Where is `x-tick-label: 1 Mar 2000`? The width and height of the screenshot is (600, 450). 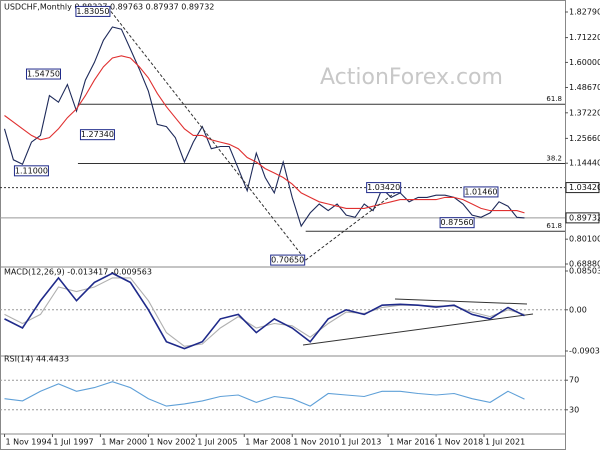
x-tick-label: 1 Mar 2000 is located at coordinates (124, 442).